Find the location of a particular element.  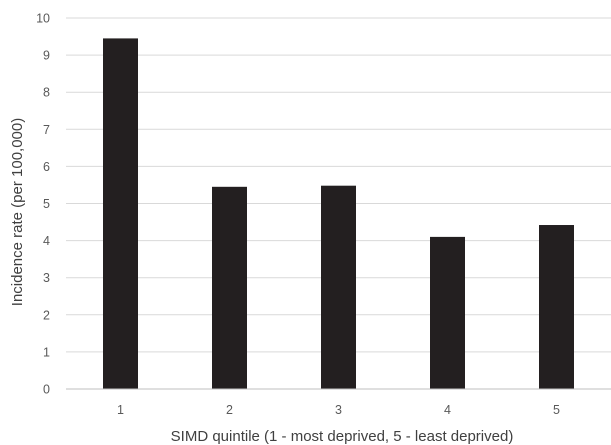

y-tick-label: 3 is located at coordinates (46, 278).